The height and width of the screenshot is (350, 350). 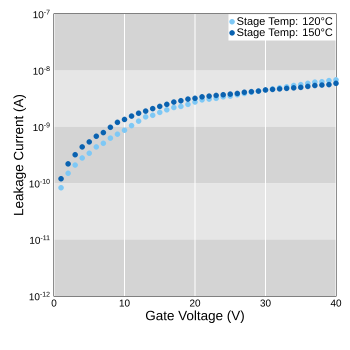 What do you see at coordinates (284, 22) in the screenshot?
I see `legend-label: Stage Temp: 120°C` at bounding box center [284, 22].